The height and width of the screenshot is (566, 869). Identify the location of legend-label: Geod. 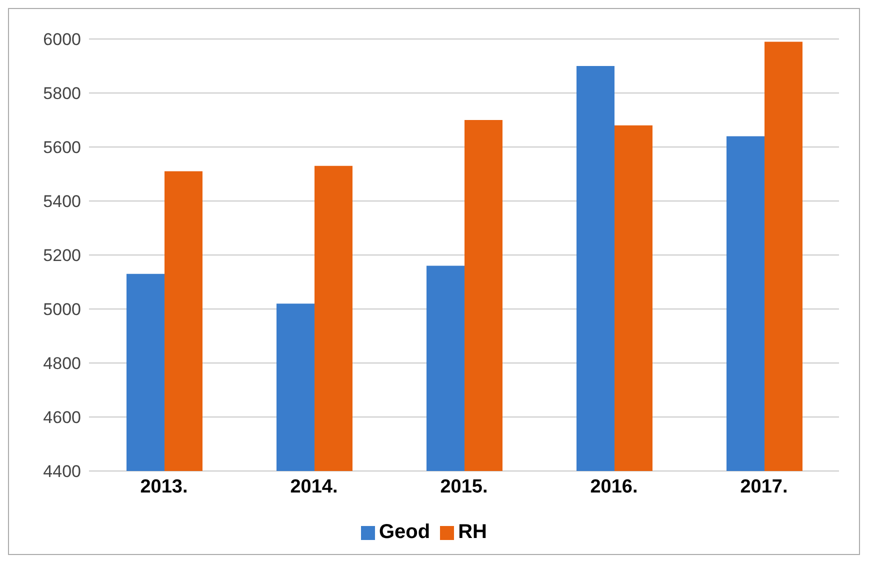
(404, 532).